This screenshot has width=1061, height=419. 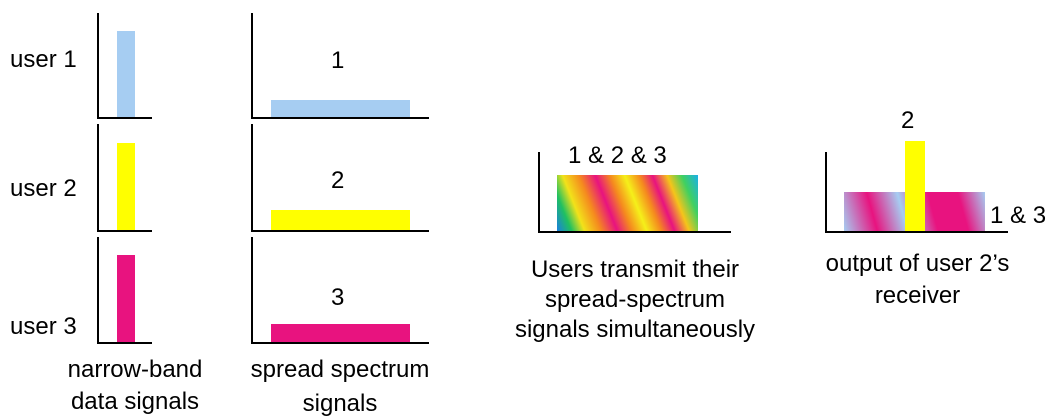 What do you see at coordinates (627, 203) in the screenshot?
I see `combined-spectrum-bar` at bounding box center [627, 203].